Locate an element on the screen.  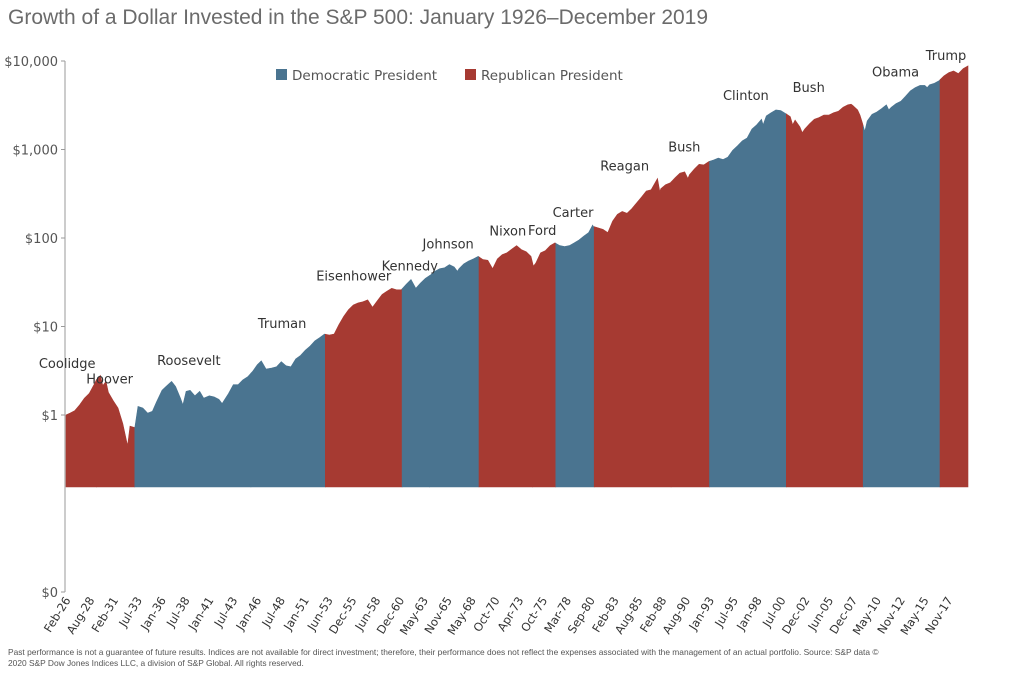
presidency-area-clinton is located at coordinates (748, 298).